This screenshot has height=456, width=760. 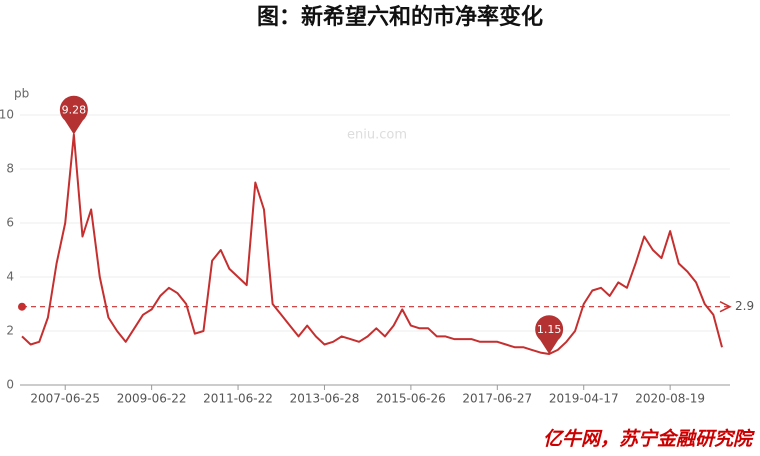 I want to click on x-tick-label: 2015-06-26, so click(x=411, y=399).